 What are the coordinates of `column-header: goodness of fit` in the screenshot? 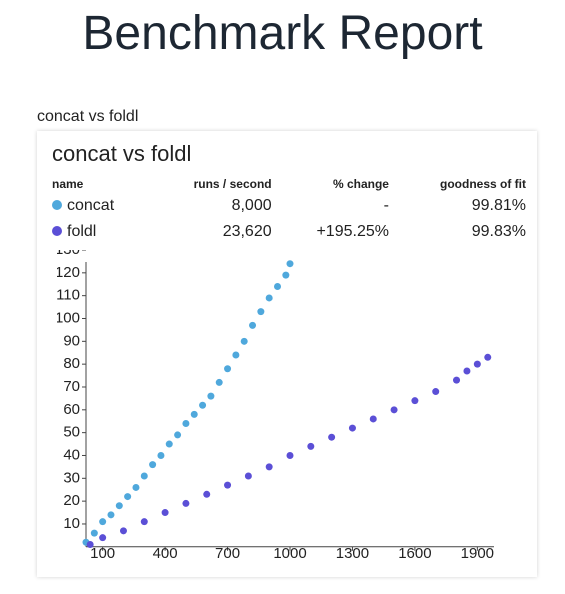 It's located at (483, 184).